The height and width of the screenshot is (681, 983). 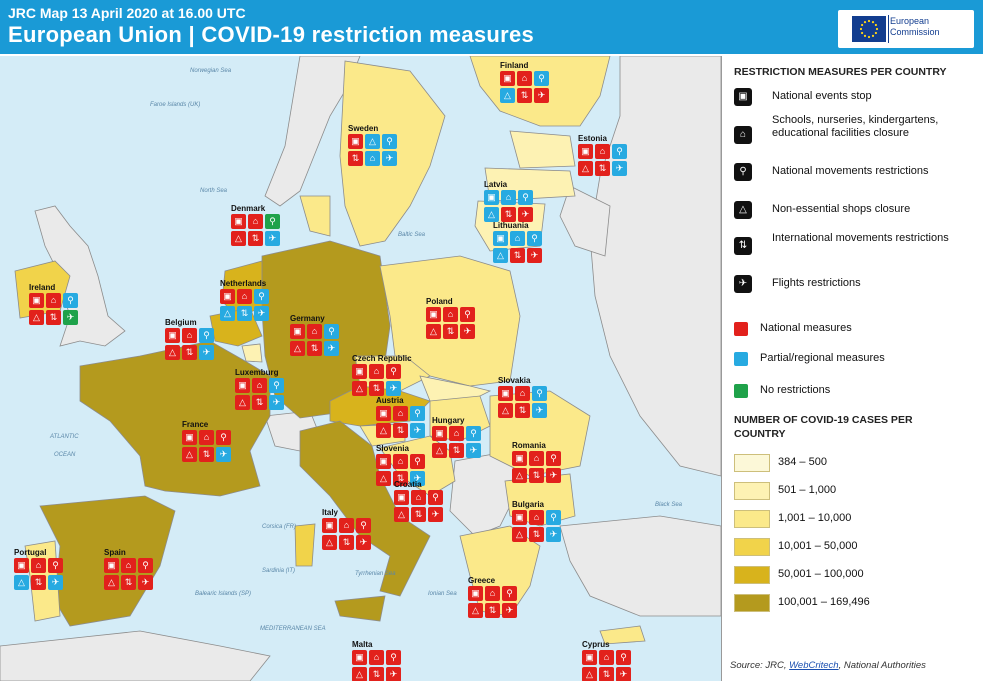 What do you see at coordinates (244, 300) in the screenshot?
I see `country-netherlands: Netherlands ▣ ⌂ ⚲ △ ⇅ ✈` at bounding box center [244, 300].